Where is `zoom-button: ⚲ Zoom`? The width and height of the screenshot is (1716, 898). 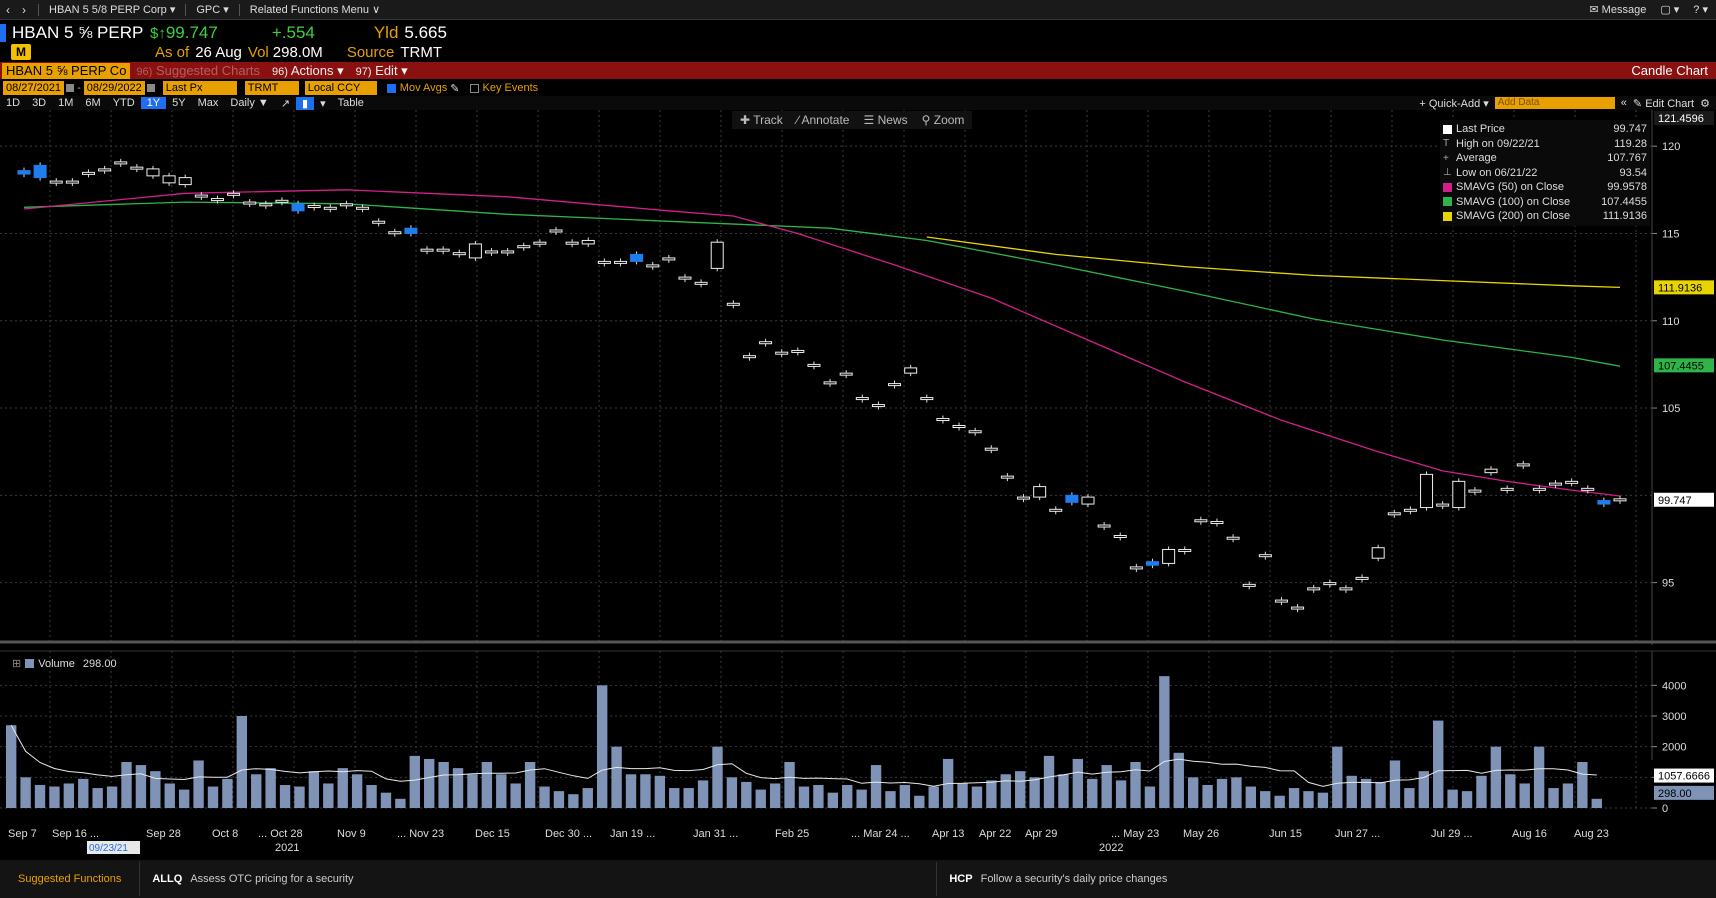
zoom-button: ⚲ Zoom is located at coordinates (943, 120).